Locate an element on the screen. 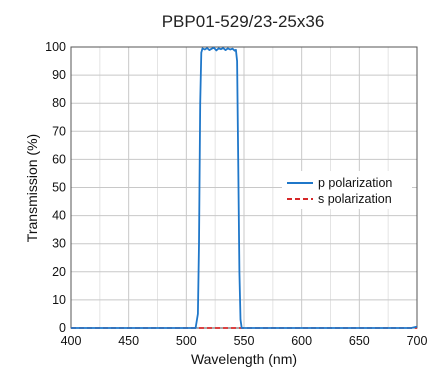 This screenshot has height=372, width=440. y-axis-ticks: 0 10 20 30 40 50 60 70 80 90 100 is located at coordinates (55, 187).